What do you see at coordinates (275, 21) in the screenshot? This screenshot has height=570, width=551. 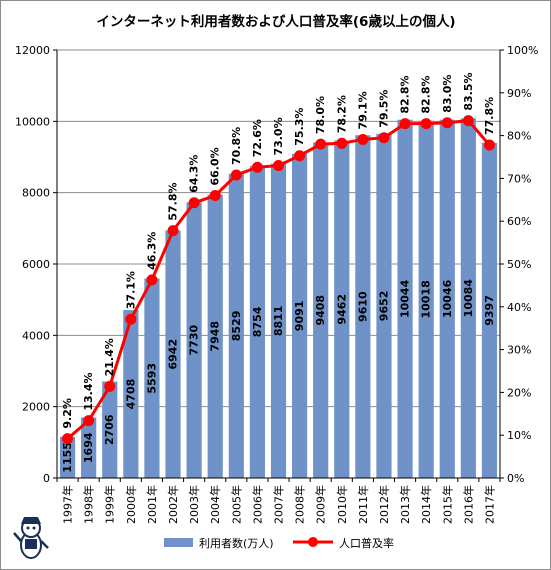 I see `chart-title: インターネット利用者数および人口普及率(6歳以上の個人)` at bounding box center [275, 21].